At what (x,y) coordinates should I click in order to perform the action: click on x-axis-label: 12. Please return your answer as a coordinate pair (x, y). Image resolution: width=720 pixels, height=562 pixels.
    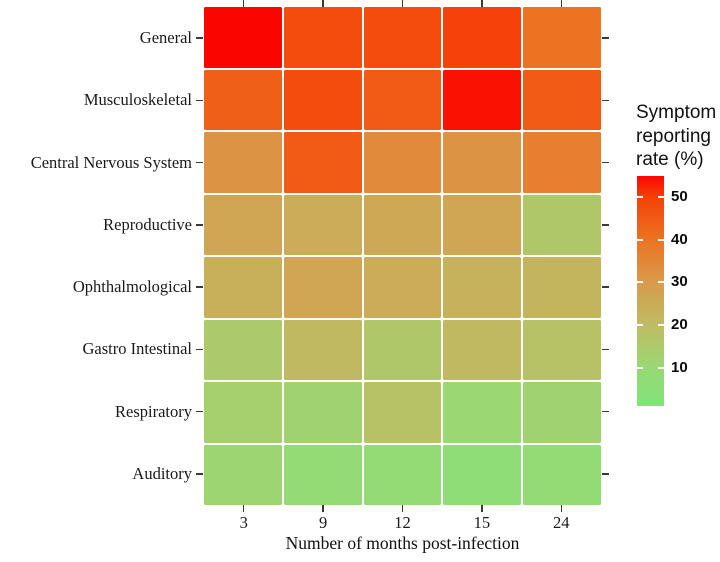
    Looking at the image, I should click on (402, 522).